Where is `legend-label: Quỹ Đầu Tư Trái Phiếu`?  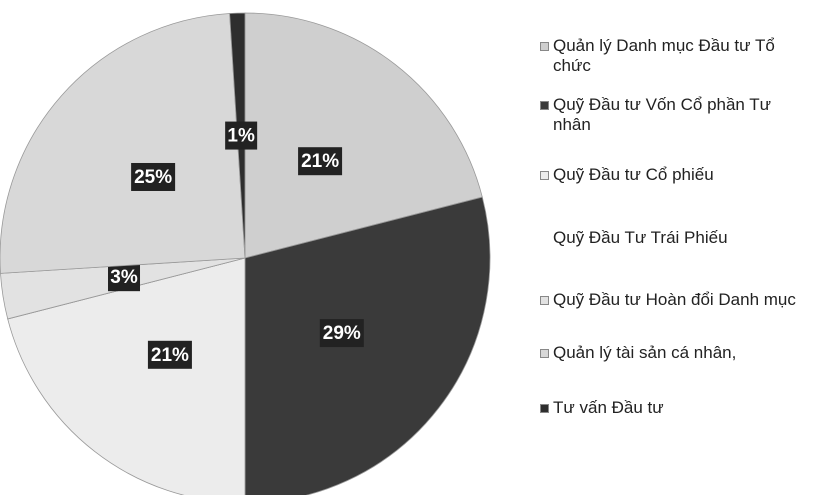 legend-label: Quỹ Đầu Tư Trái Phiếu is located at coordinates (640, 237).